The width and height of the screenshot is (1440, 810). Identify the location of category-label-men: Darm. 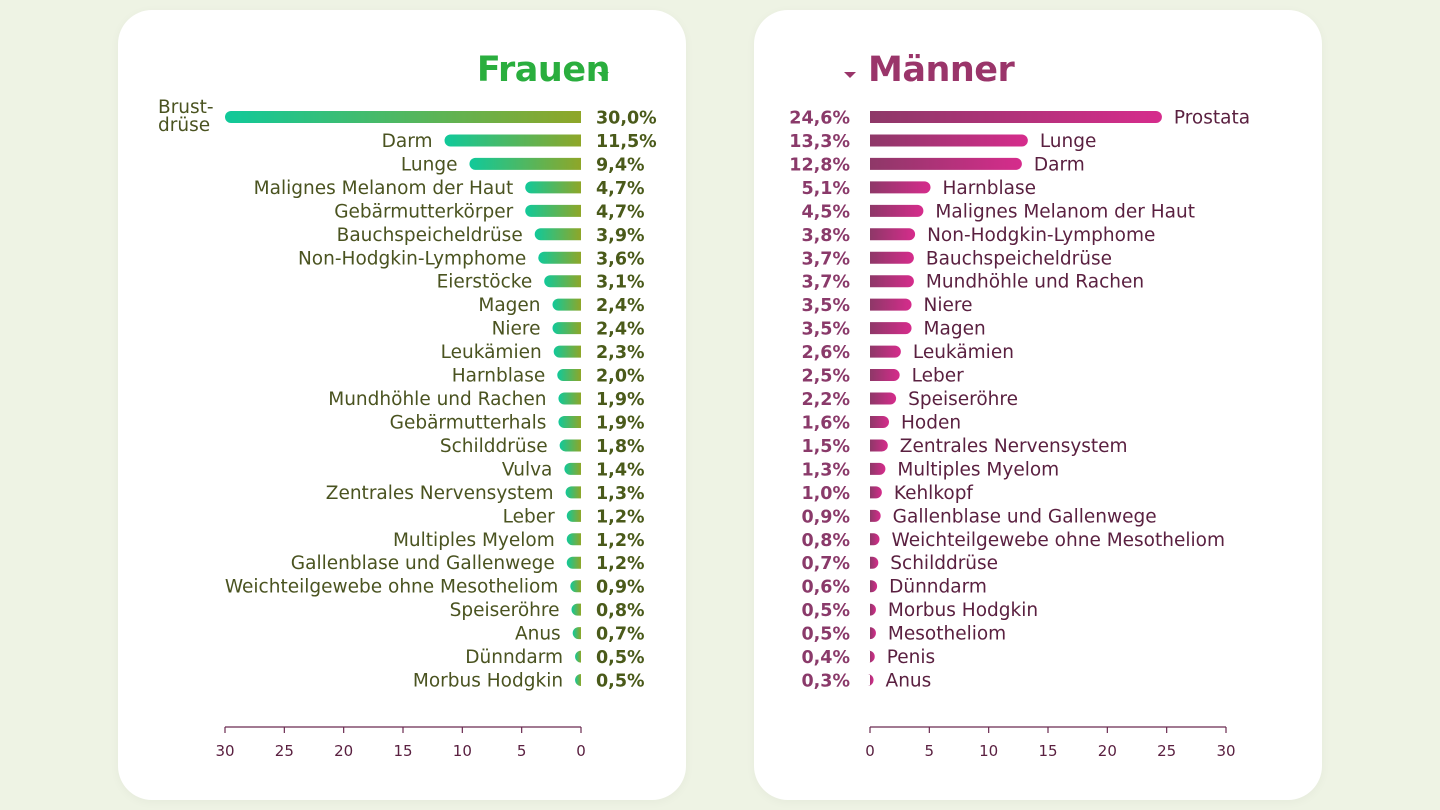
(1059, 164).